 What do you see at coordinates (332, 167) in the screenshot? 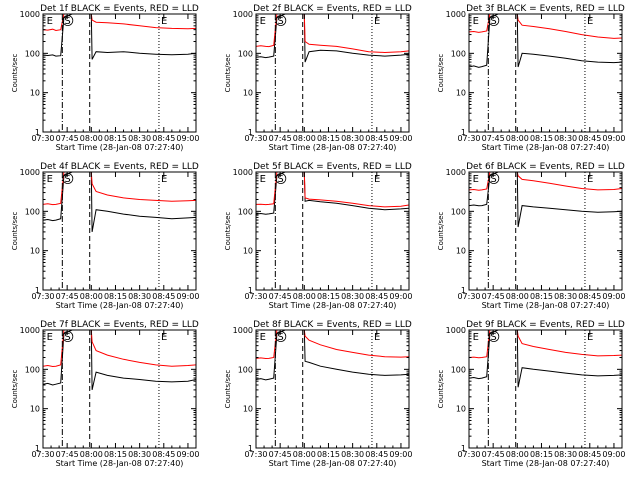
I see `chart-title: Det 5f BLACK = Events, RED = LLD` at bounding box center [332, 167].